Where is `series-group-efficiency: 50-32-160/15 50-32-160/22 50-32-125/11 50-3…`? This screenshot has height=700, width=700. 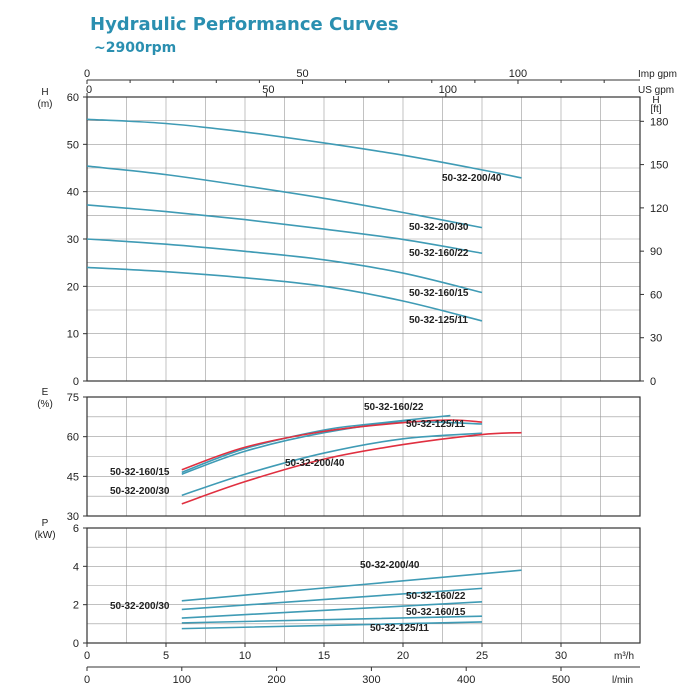
series-group-efficiency: 50-32-160/15 50-32-160/22 50-32-125/11 50-3… is located at coordinates (316, 453).